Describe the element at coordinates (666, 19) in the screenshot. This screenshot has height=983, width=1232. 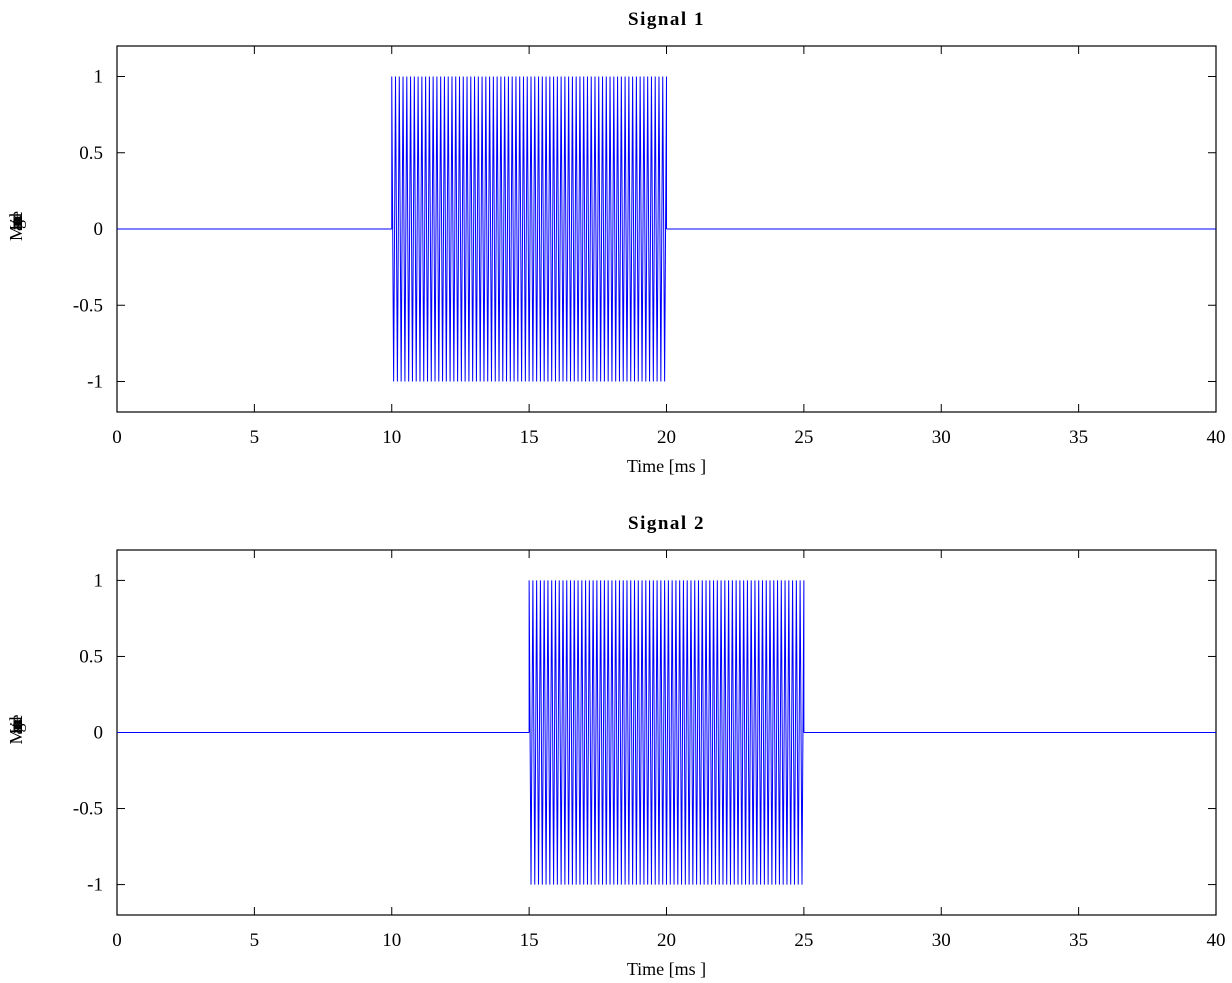
I see `chart-title: Signal 1` at that location.